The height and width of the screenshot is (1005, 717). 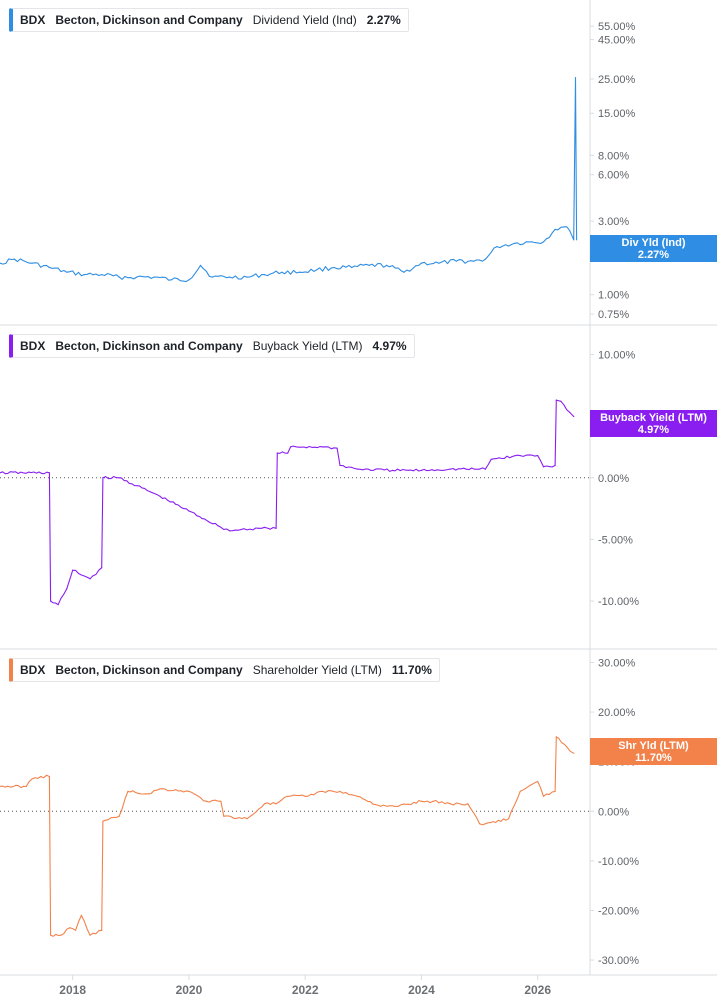 I want to click on y-tick-label: 25.00%, so click(x=617, y=80).